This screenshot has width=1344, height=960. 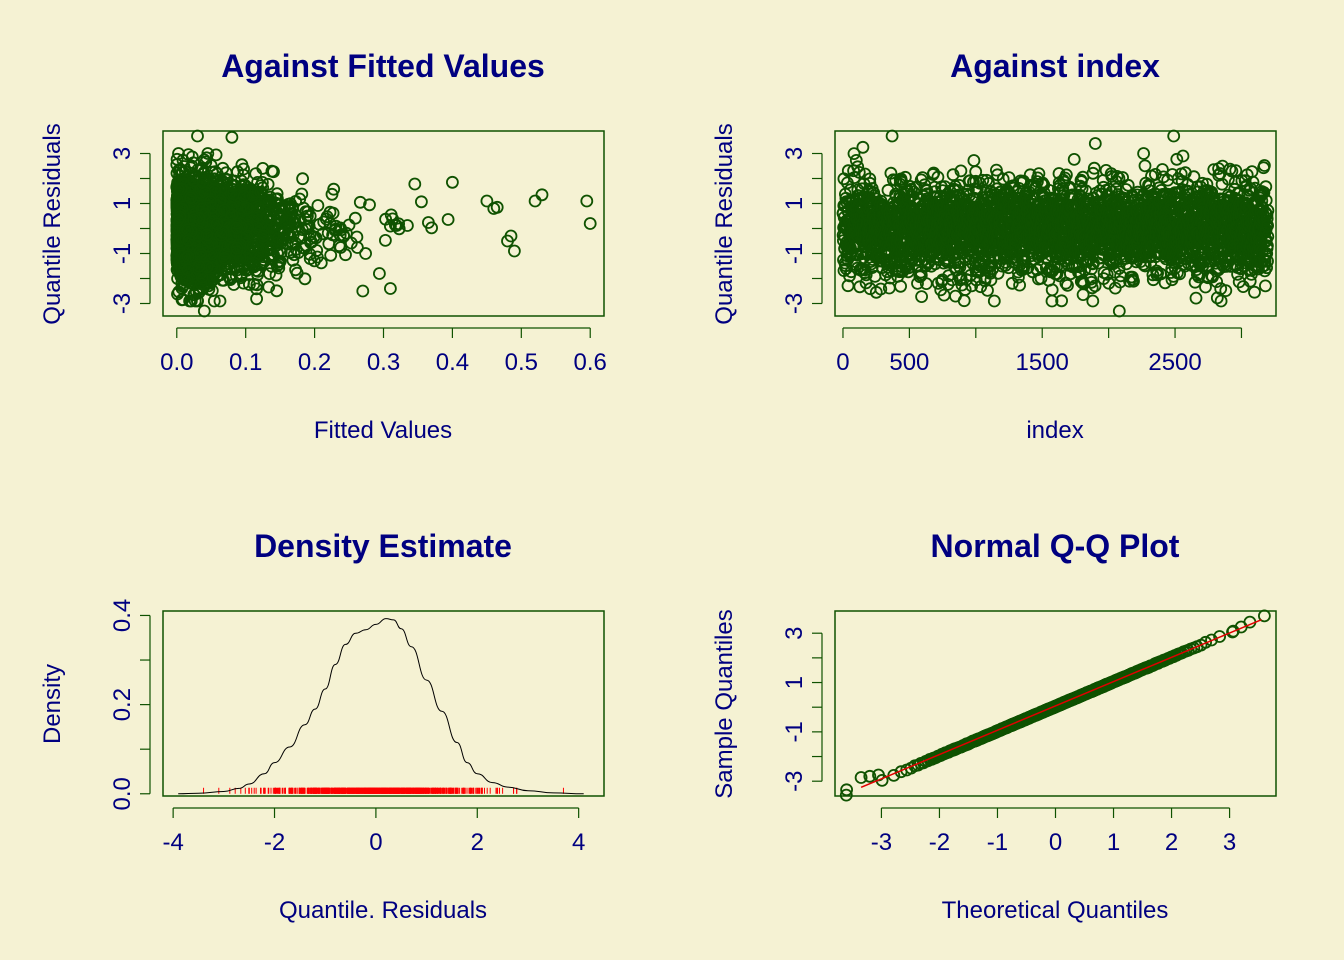 I want to click on y-tick-label: -3, so click(x=122, y=303).